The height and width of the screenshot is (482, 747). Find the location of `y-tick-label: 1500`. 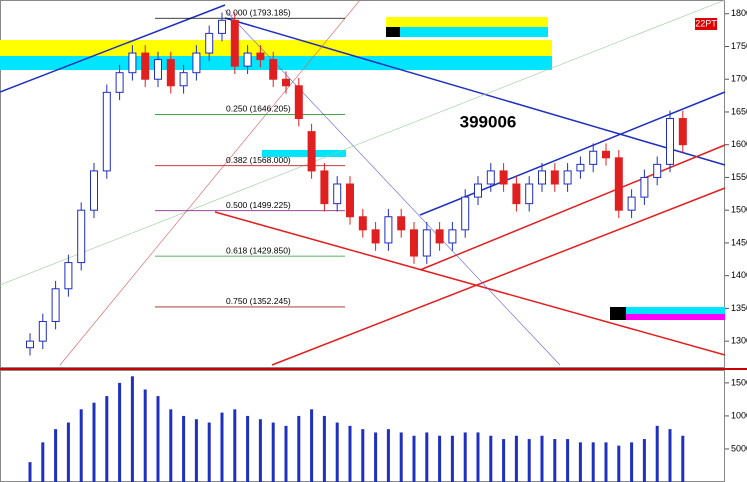

y-tick-label: 1500 is located at coordinates (739, 210).